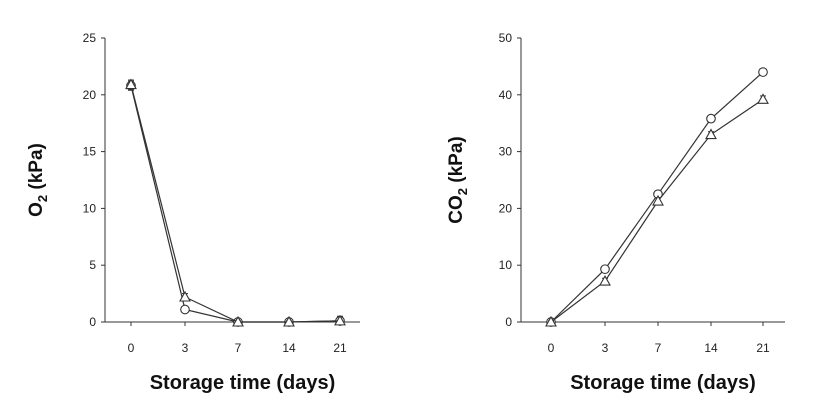 This screenshot has width=827, height=405. What do you see at coordinates (38, 180) in the screenshot?
I see `y-axis-label: O2 (kPa)` at bounding box center [38, 180].